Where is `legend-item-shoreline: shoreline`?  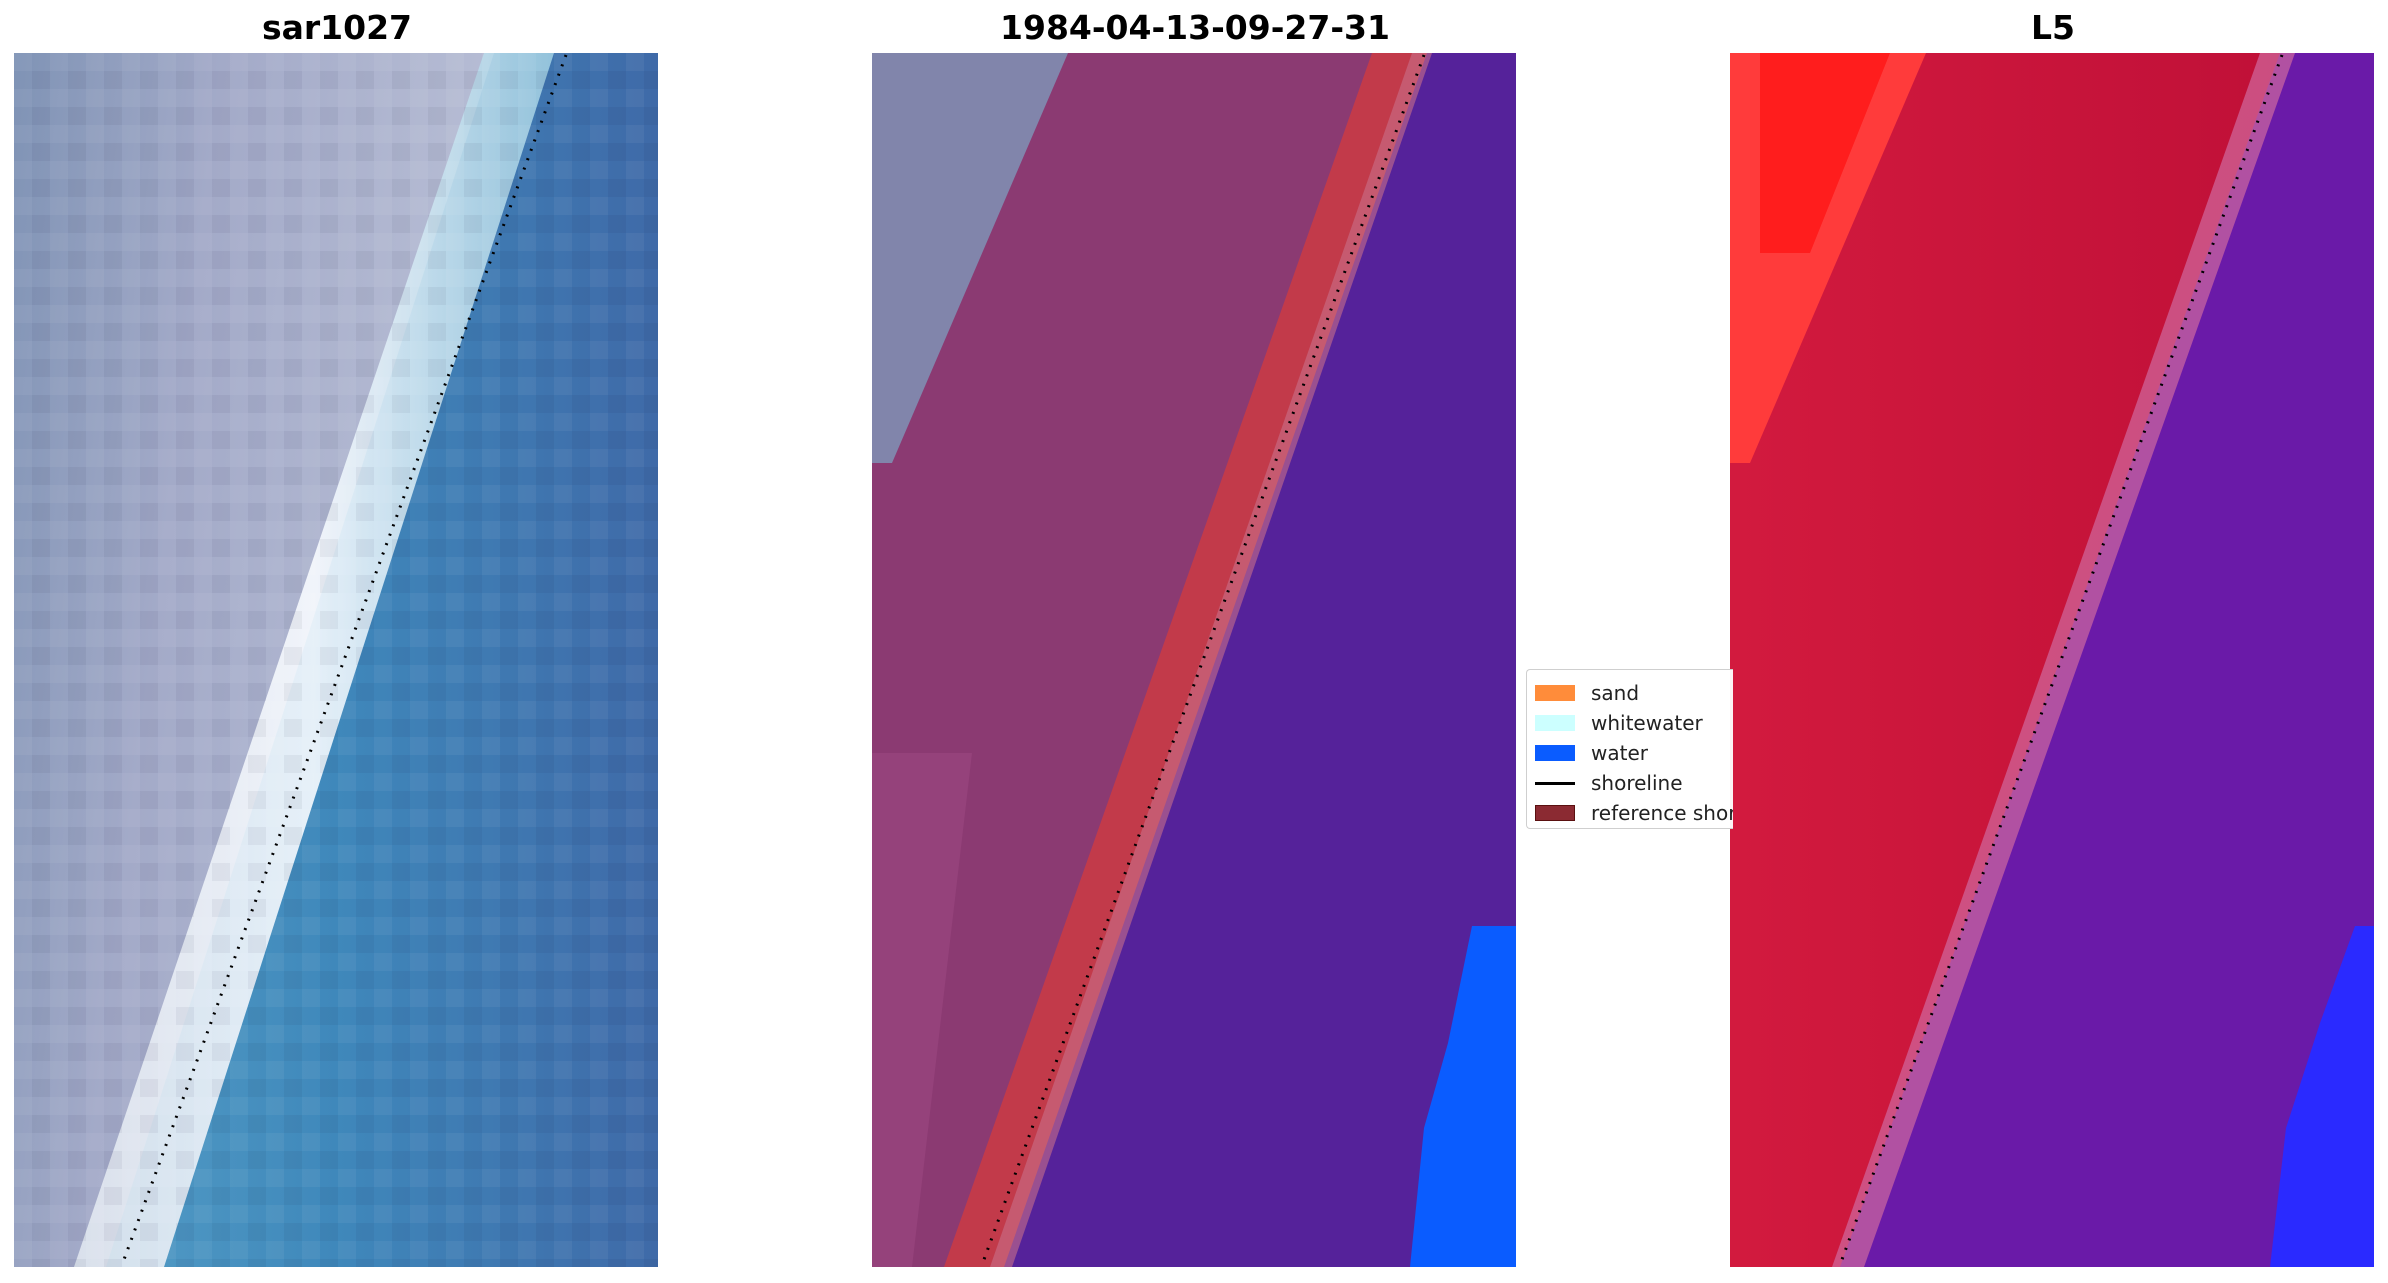 legend-item-shoreline: shoreline is located at coordinates (1609, 783).